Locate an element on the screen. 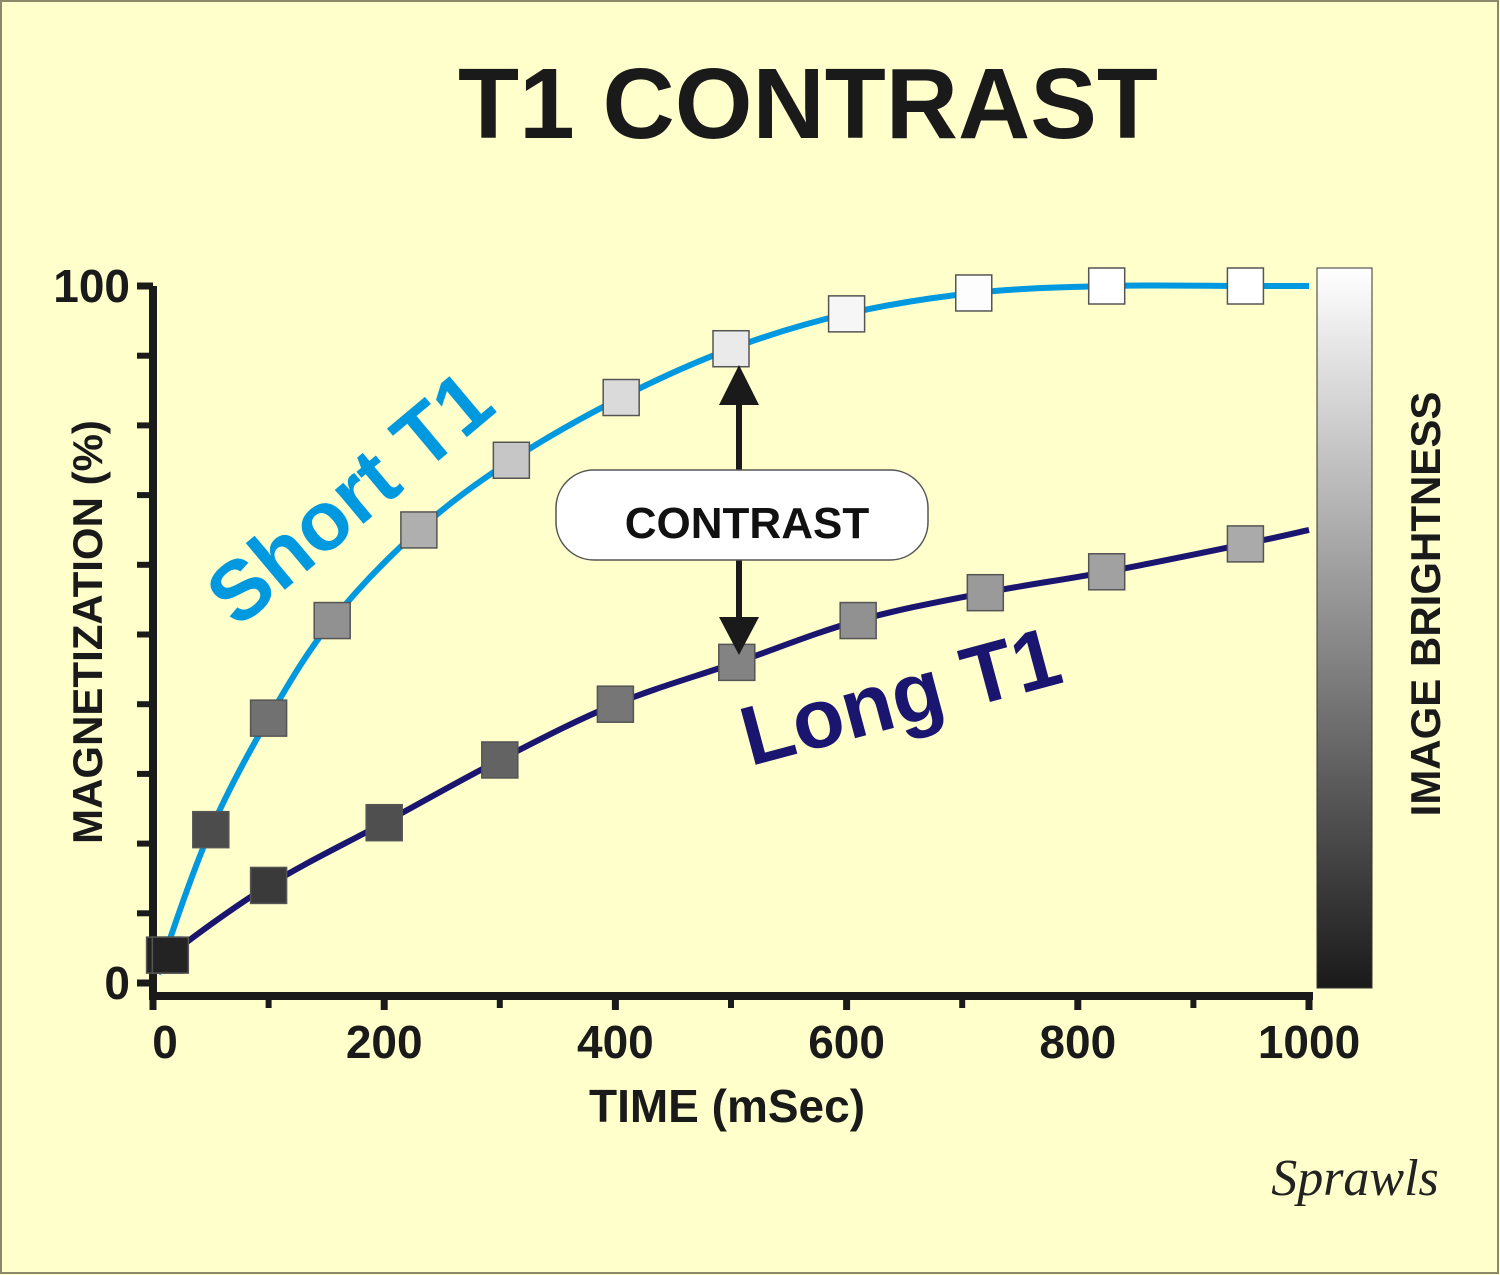  contrast-label-box is located at coordinates (742, 515).